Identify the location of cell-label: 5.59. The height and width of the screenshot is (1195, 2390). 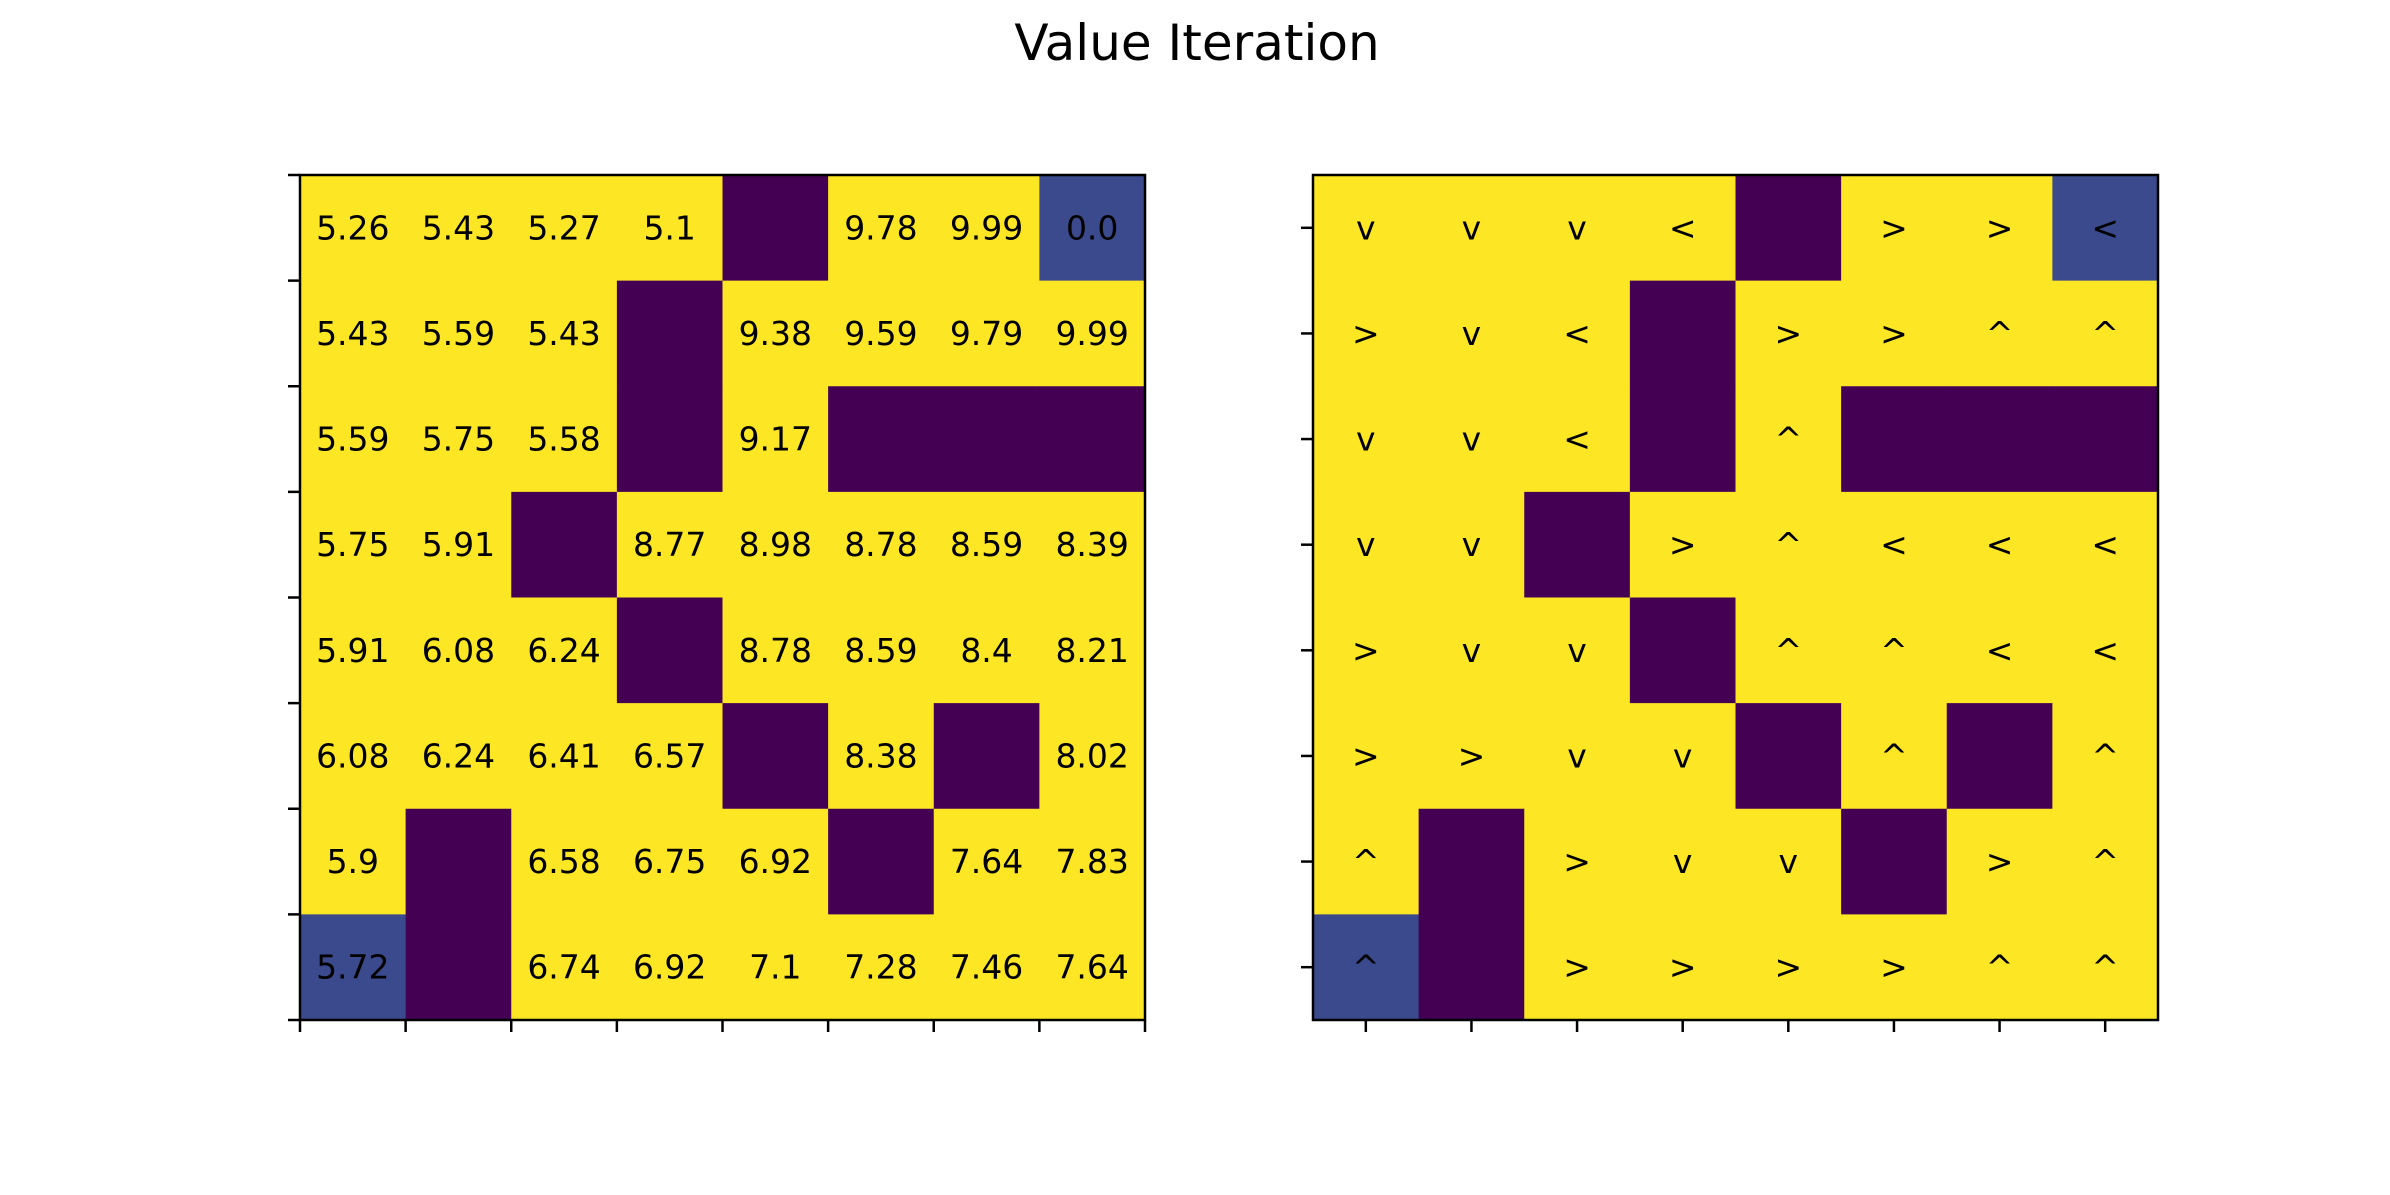
(458, 333).